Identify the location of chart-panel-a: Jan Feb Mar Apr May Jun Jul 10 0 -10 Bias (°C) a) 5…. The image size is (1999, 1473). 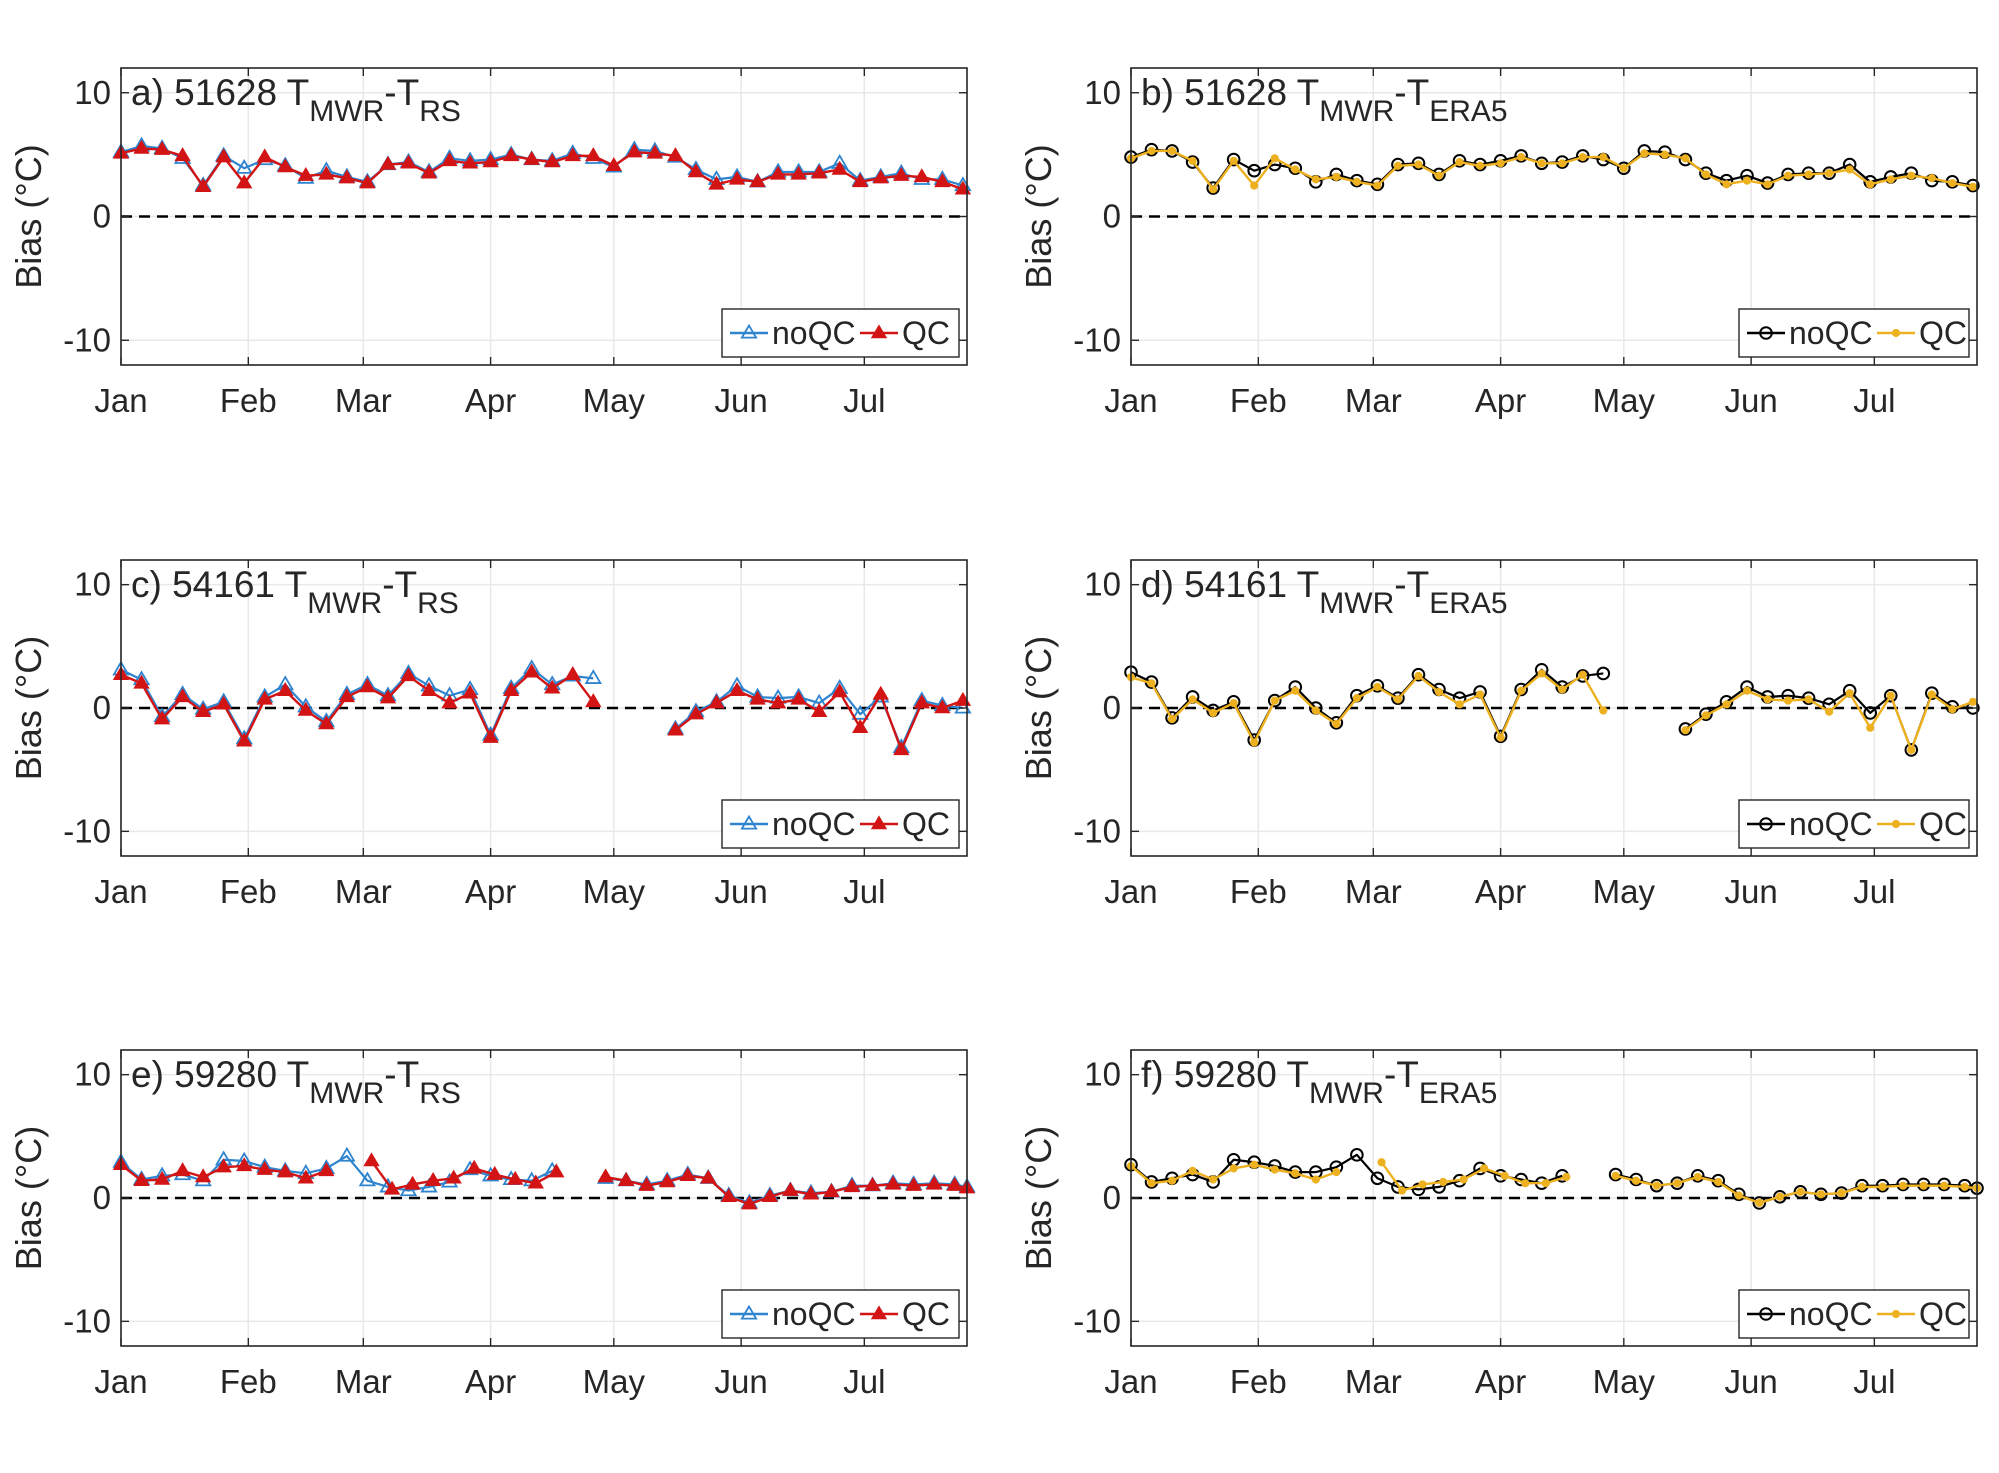
(490, 243).